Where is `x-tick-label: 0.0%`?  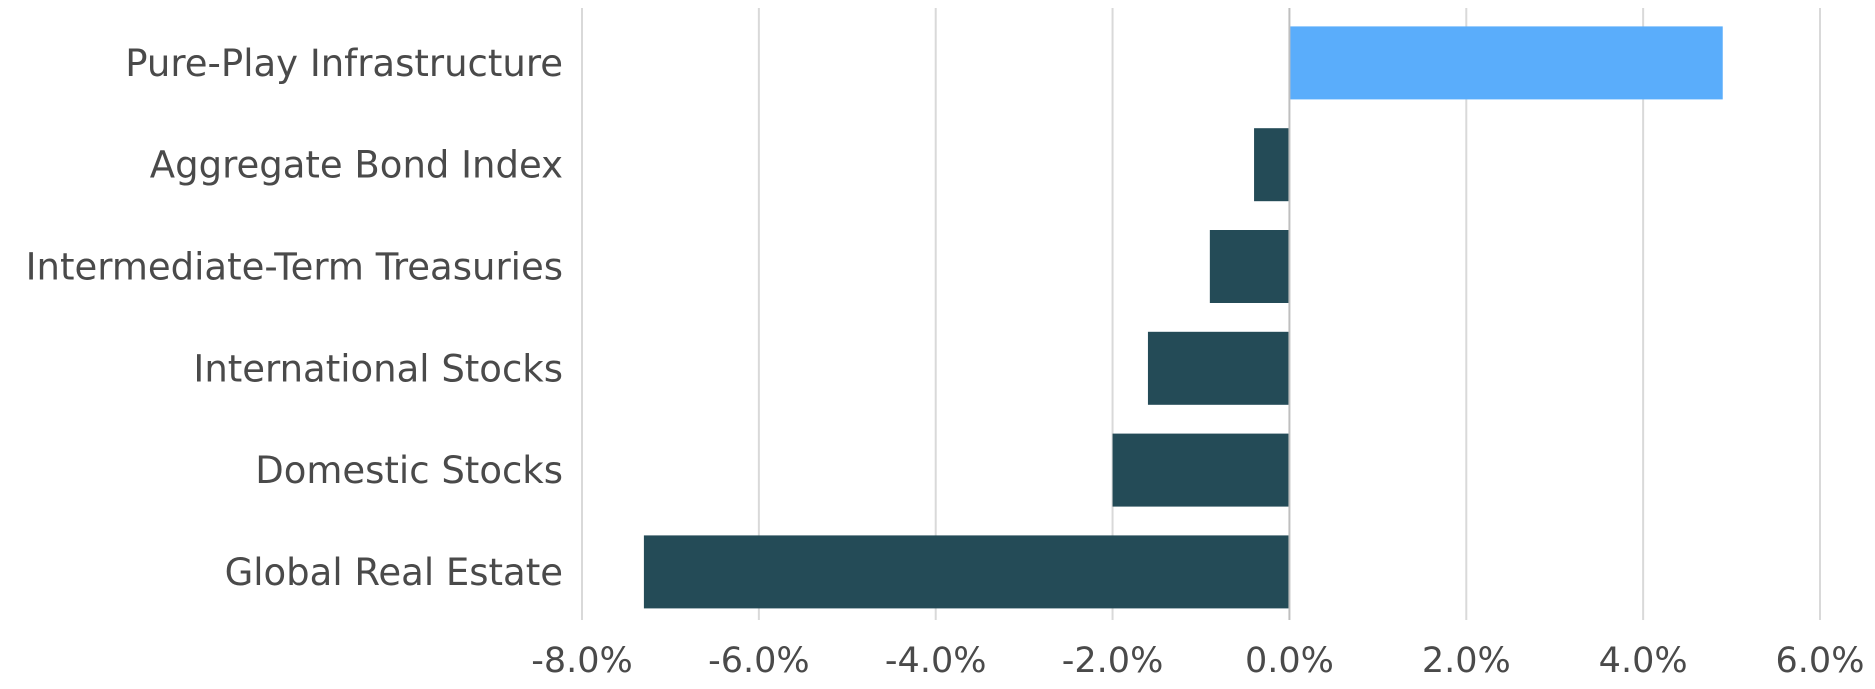 x-tick-label: 0.0% is located at coordinates (1289, 661).